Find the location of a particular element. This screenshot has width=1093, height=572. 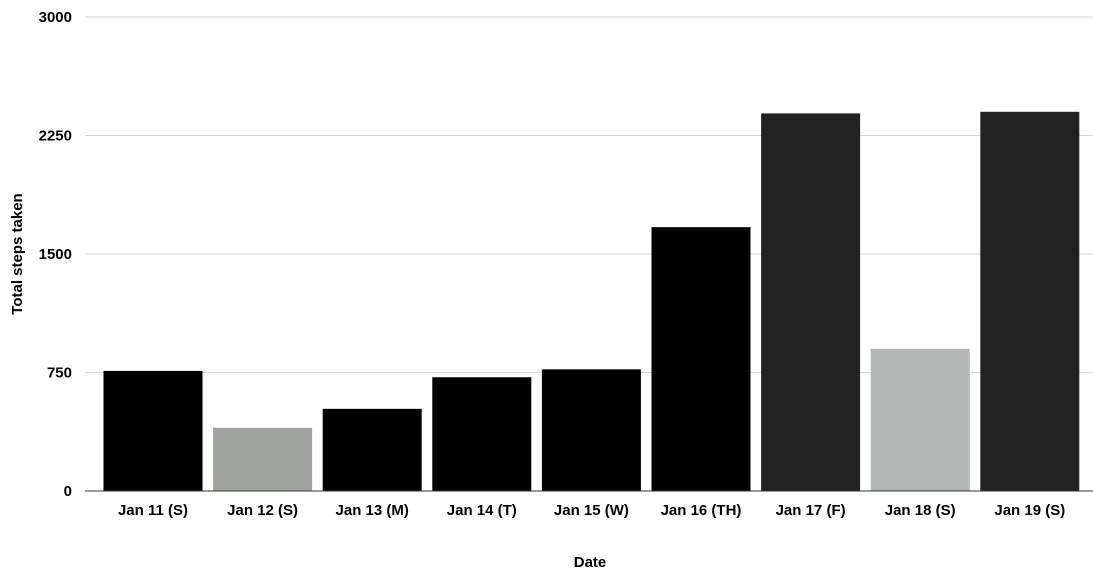

y-tick-label: 0 is located at coordinates (68, 491).